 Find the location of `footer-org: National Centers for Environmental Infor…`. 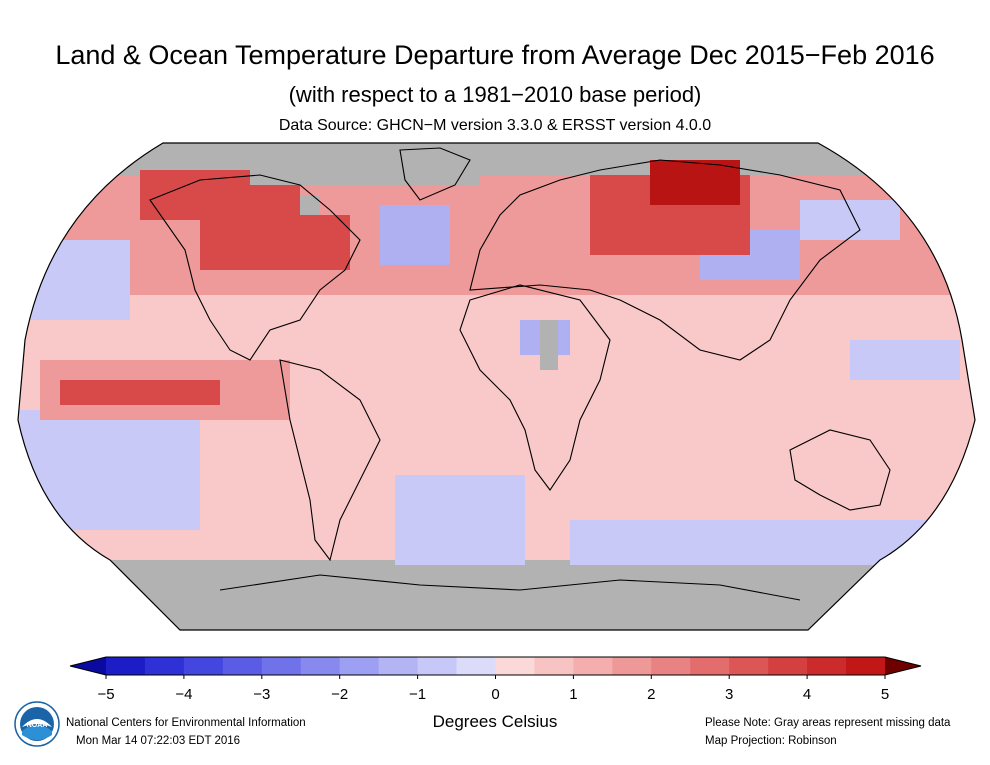

footer-org: National Centers for Environmental Infor… is located at coordinates (186, 723).